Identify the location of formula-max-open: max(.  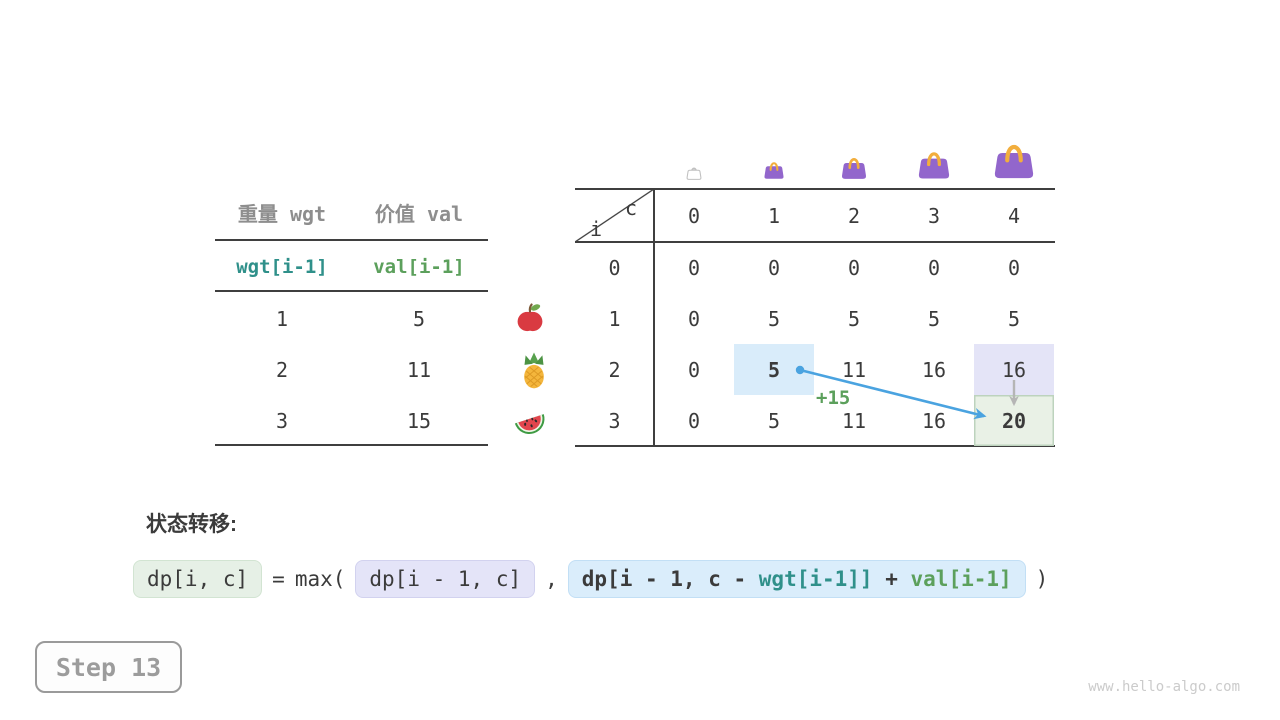
(320, 579).